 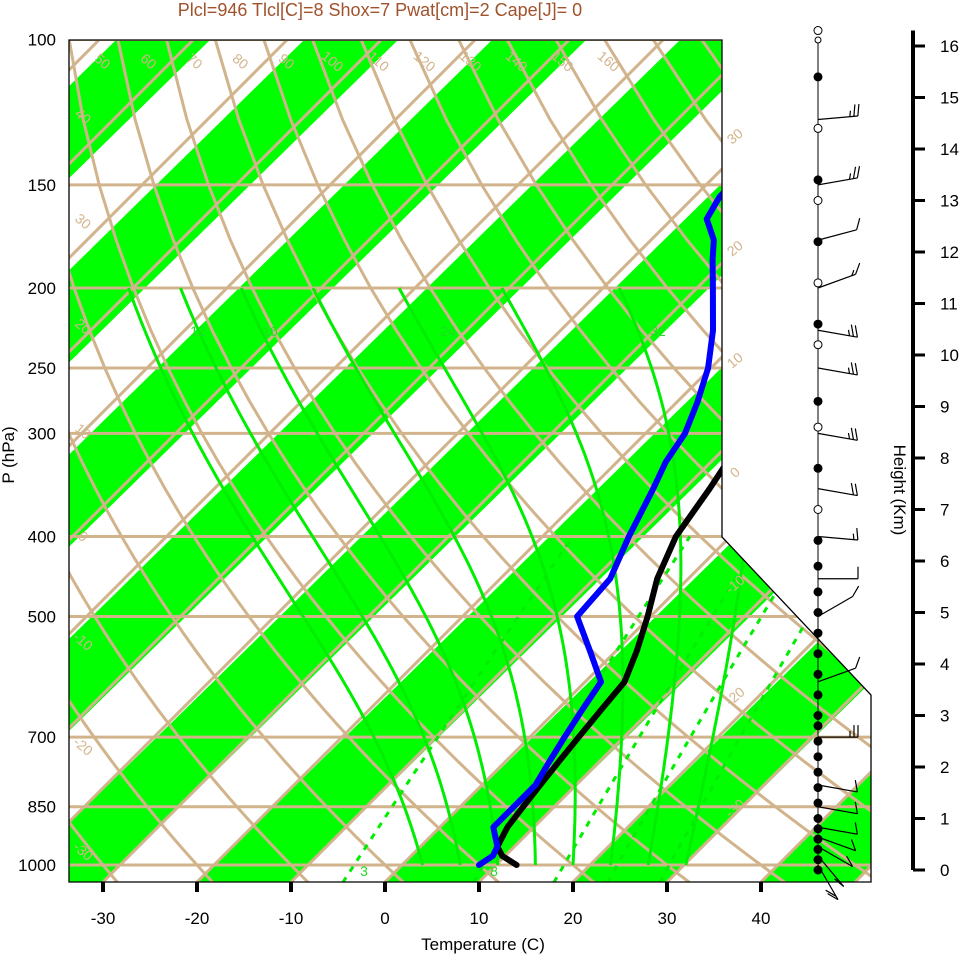 I want to click on mixing-ratio-label: 8, so click(x=494, y=871).